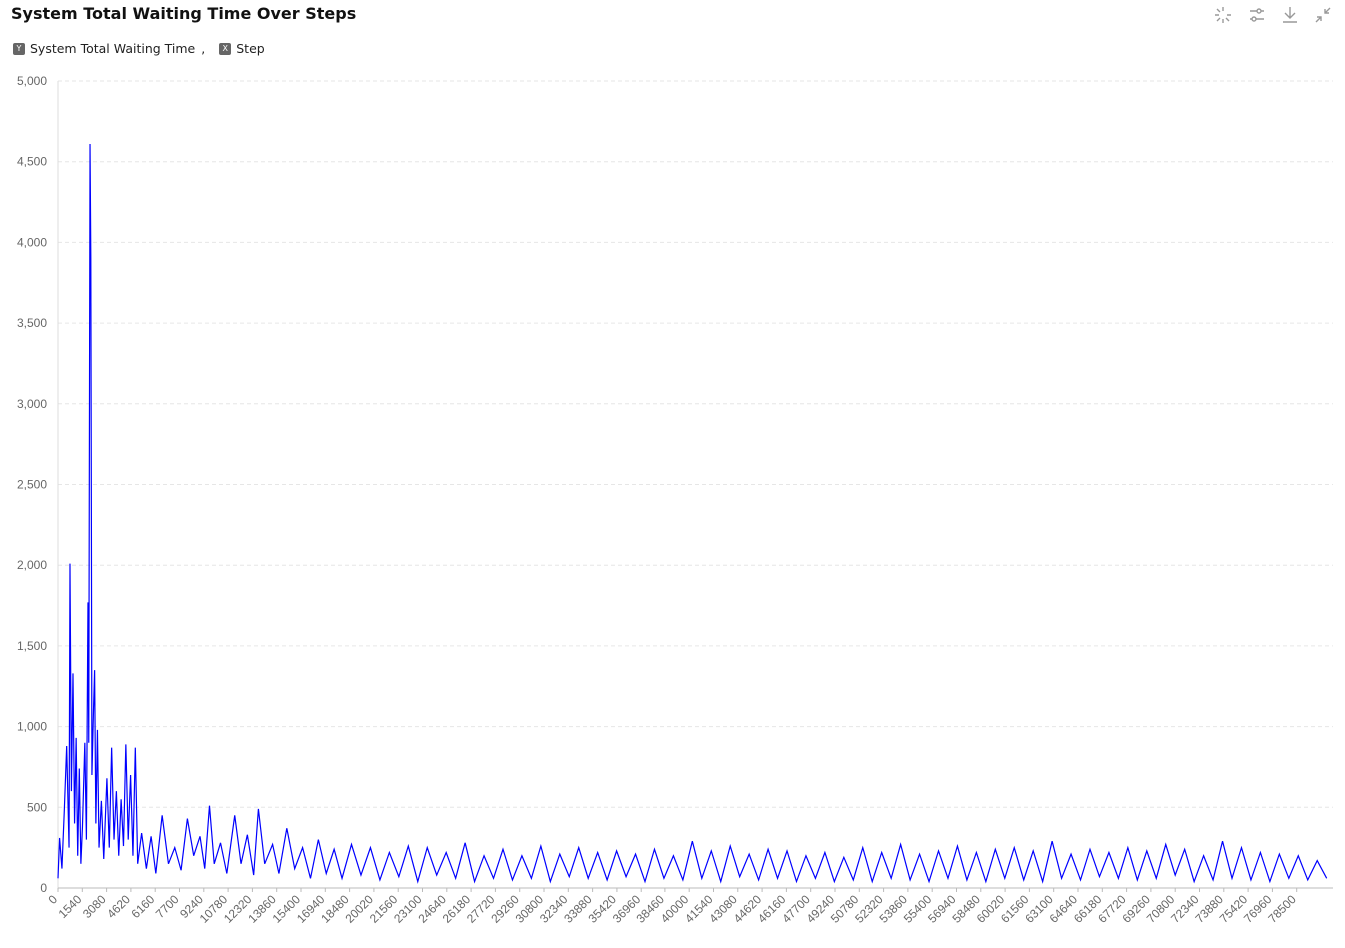 Image resolution: width=1345 pixels, height=948 pixels. Describe the element at coordinates (70, 906) in the screenshot. I see `x-tick-label: 1540` at that location.